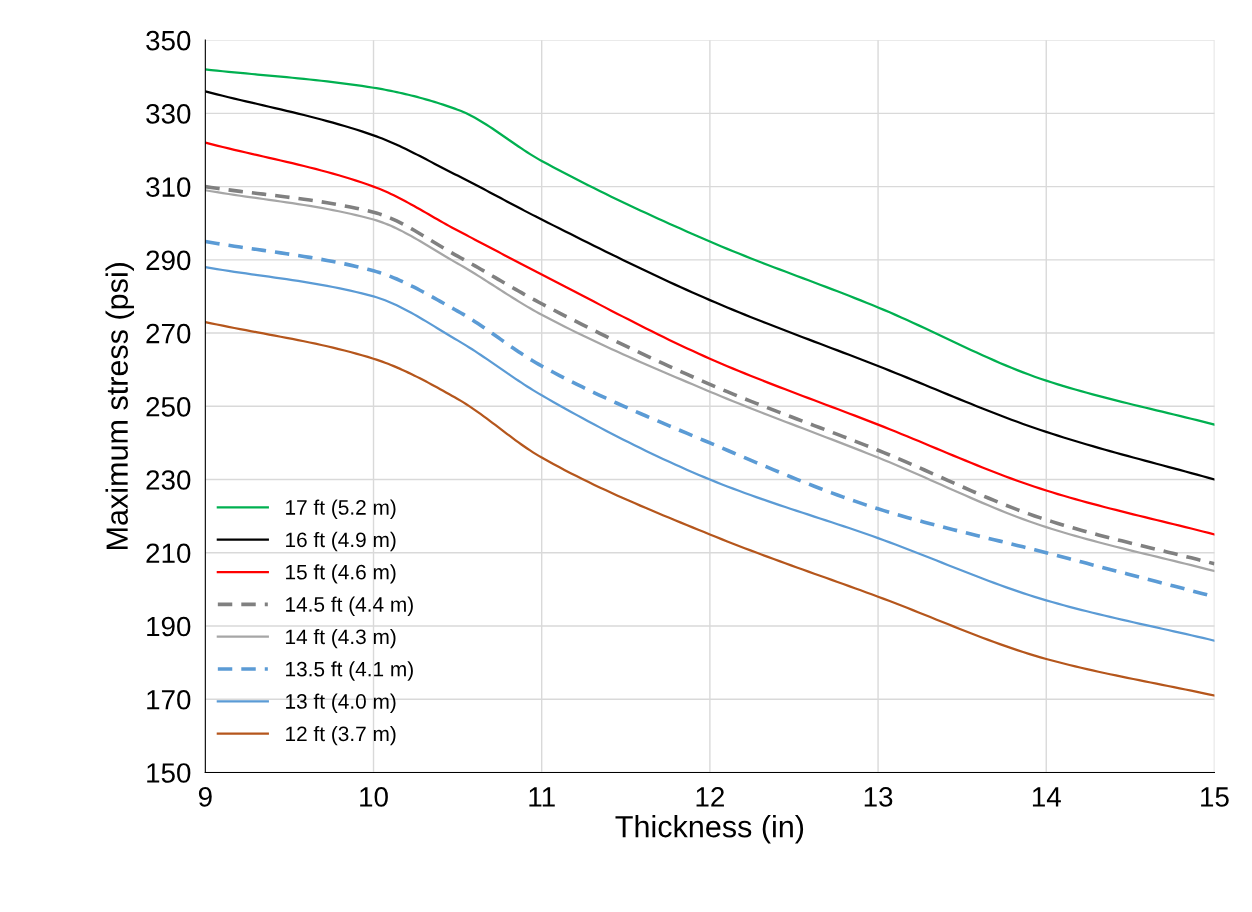 The width and height of the screenshot is (1252, 912). Describe the element at coordinates (349, 671) in the screenshot. I see `legend-label: 13.5 ft (4.1 m)` at that location.